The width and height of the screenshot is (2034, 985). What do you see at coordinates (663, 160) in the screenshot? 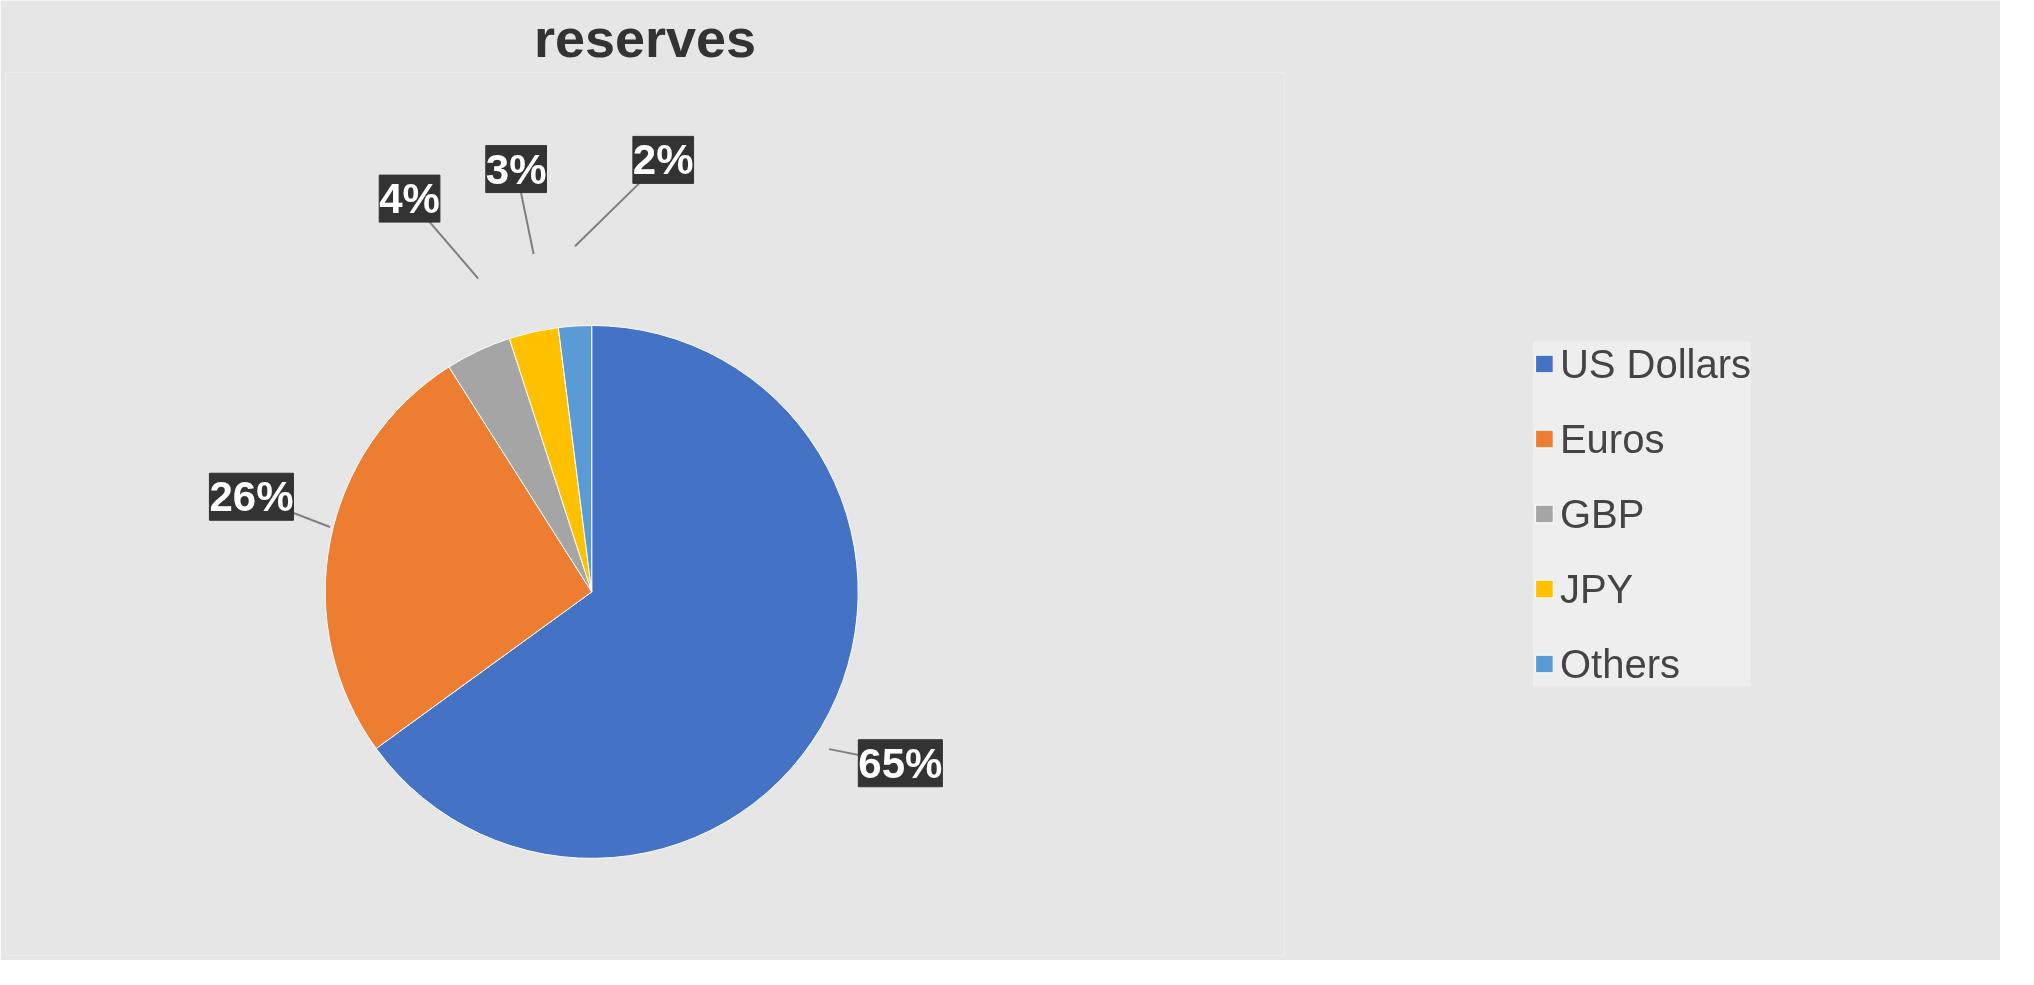
I see `data-label: 2%` at bounding box center [663, 160].